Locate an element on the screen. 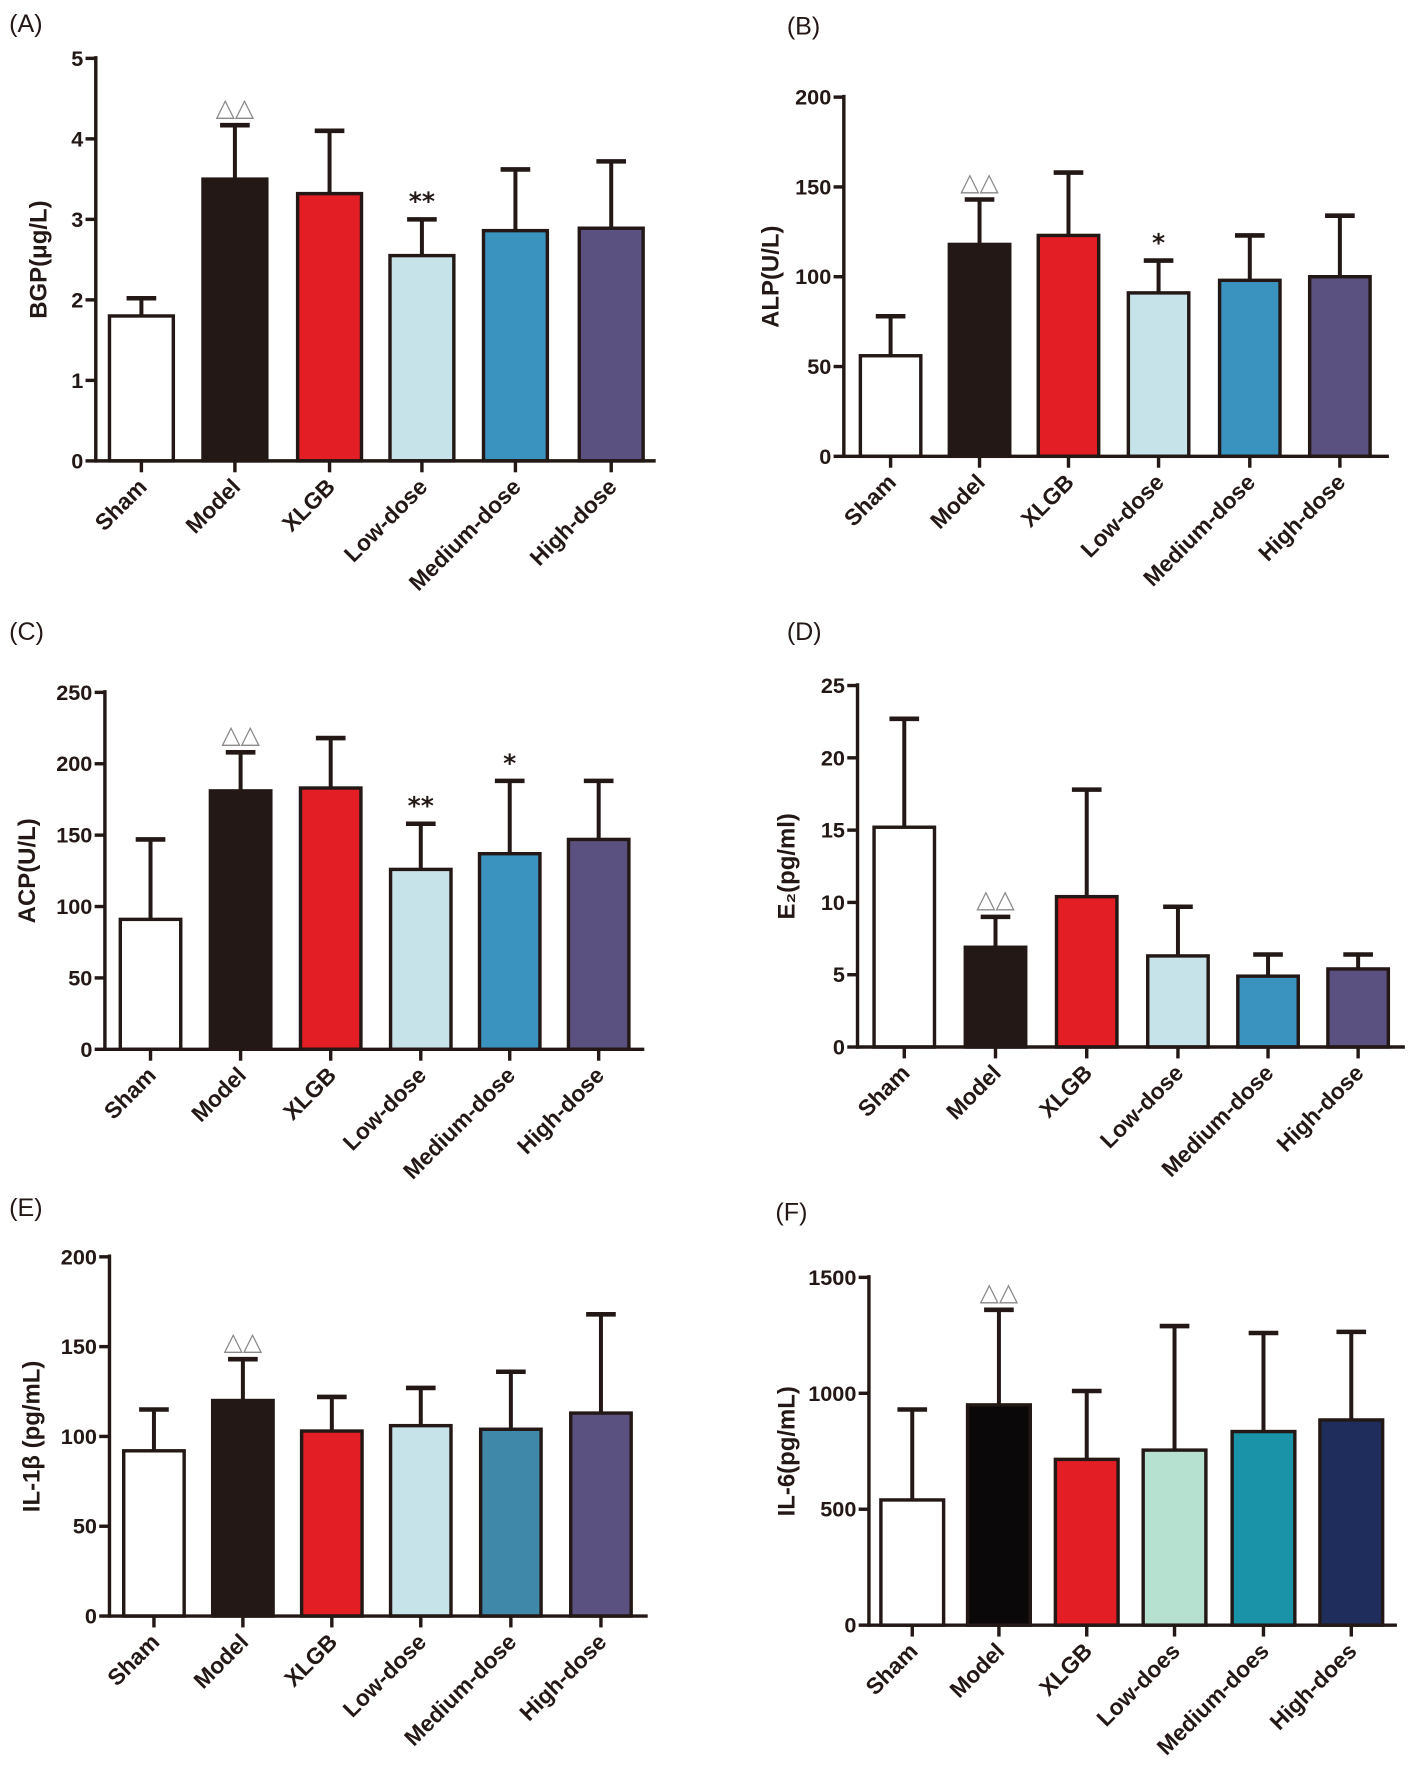  y-tick-label: 25 is located at coordinates (833, 685).